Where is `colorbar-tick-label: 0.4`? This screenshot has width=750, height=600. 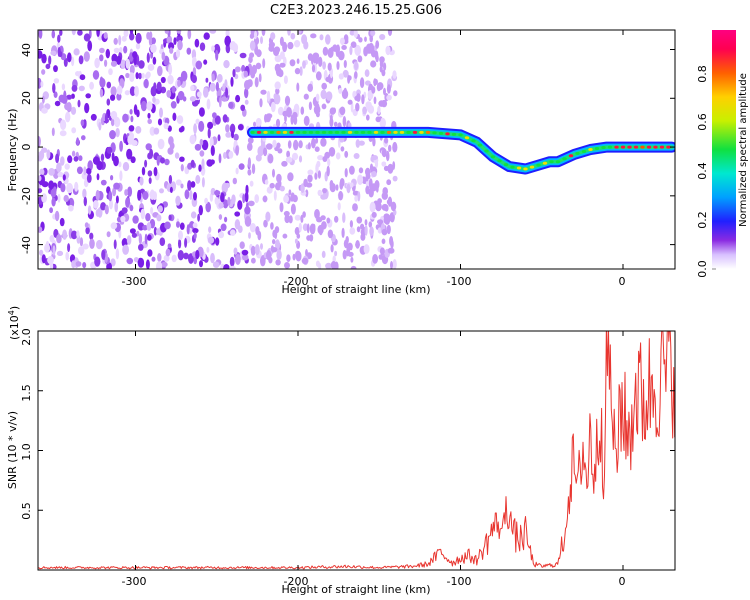
colorbar-tick-label: 0.4 is located at coordinates (702, 171).